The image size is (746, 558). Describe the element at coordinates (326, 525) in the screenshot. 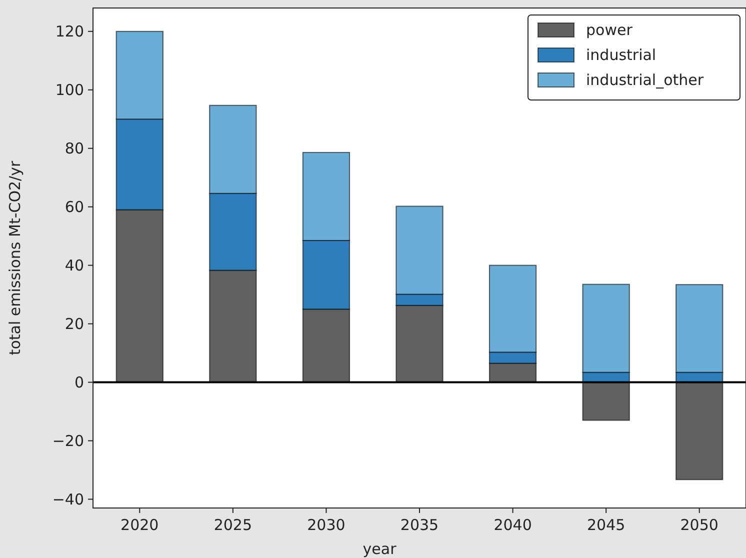

I see `x-tick-label: 2030` at that location.